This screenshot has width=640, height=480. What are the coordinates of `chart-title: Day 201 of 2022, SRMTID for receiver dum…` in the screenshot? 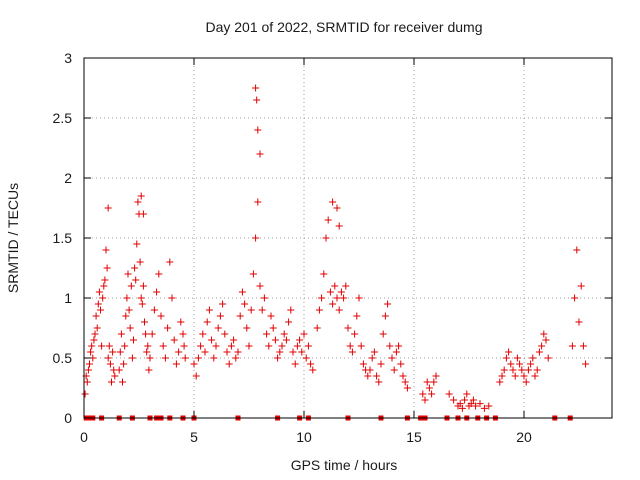 It's located at (343, 27).